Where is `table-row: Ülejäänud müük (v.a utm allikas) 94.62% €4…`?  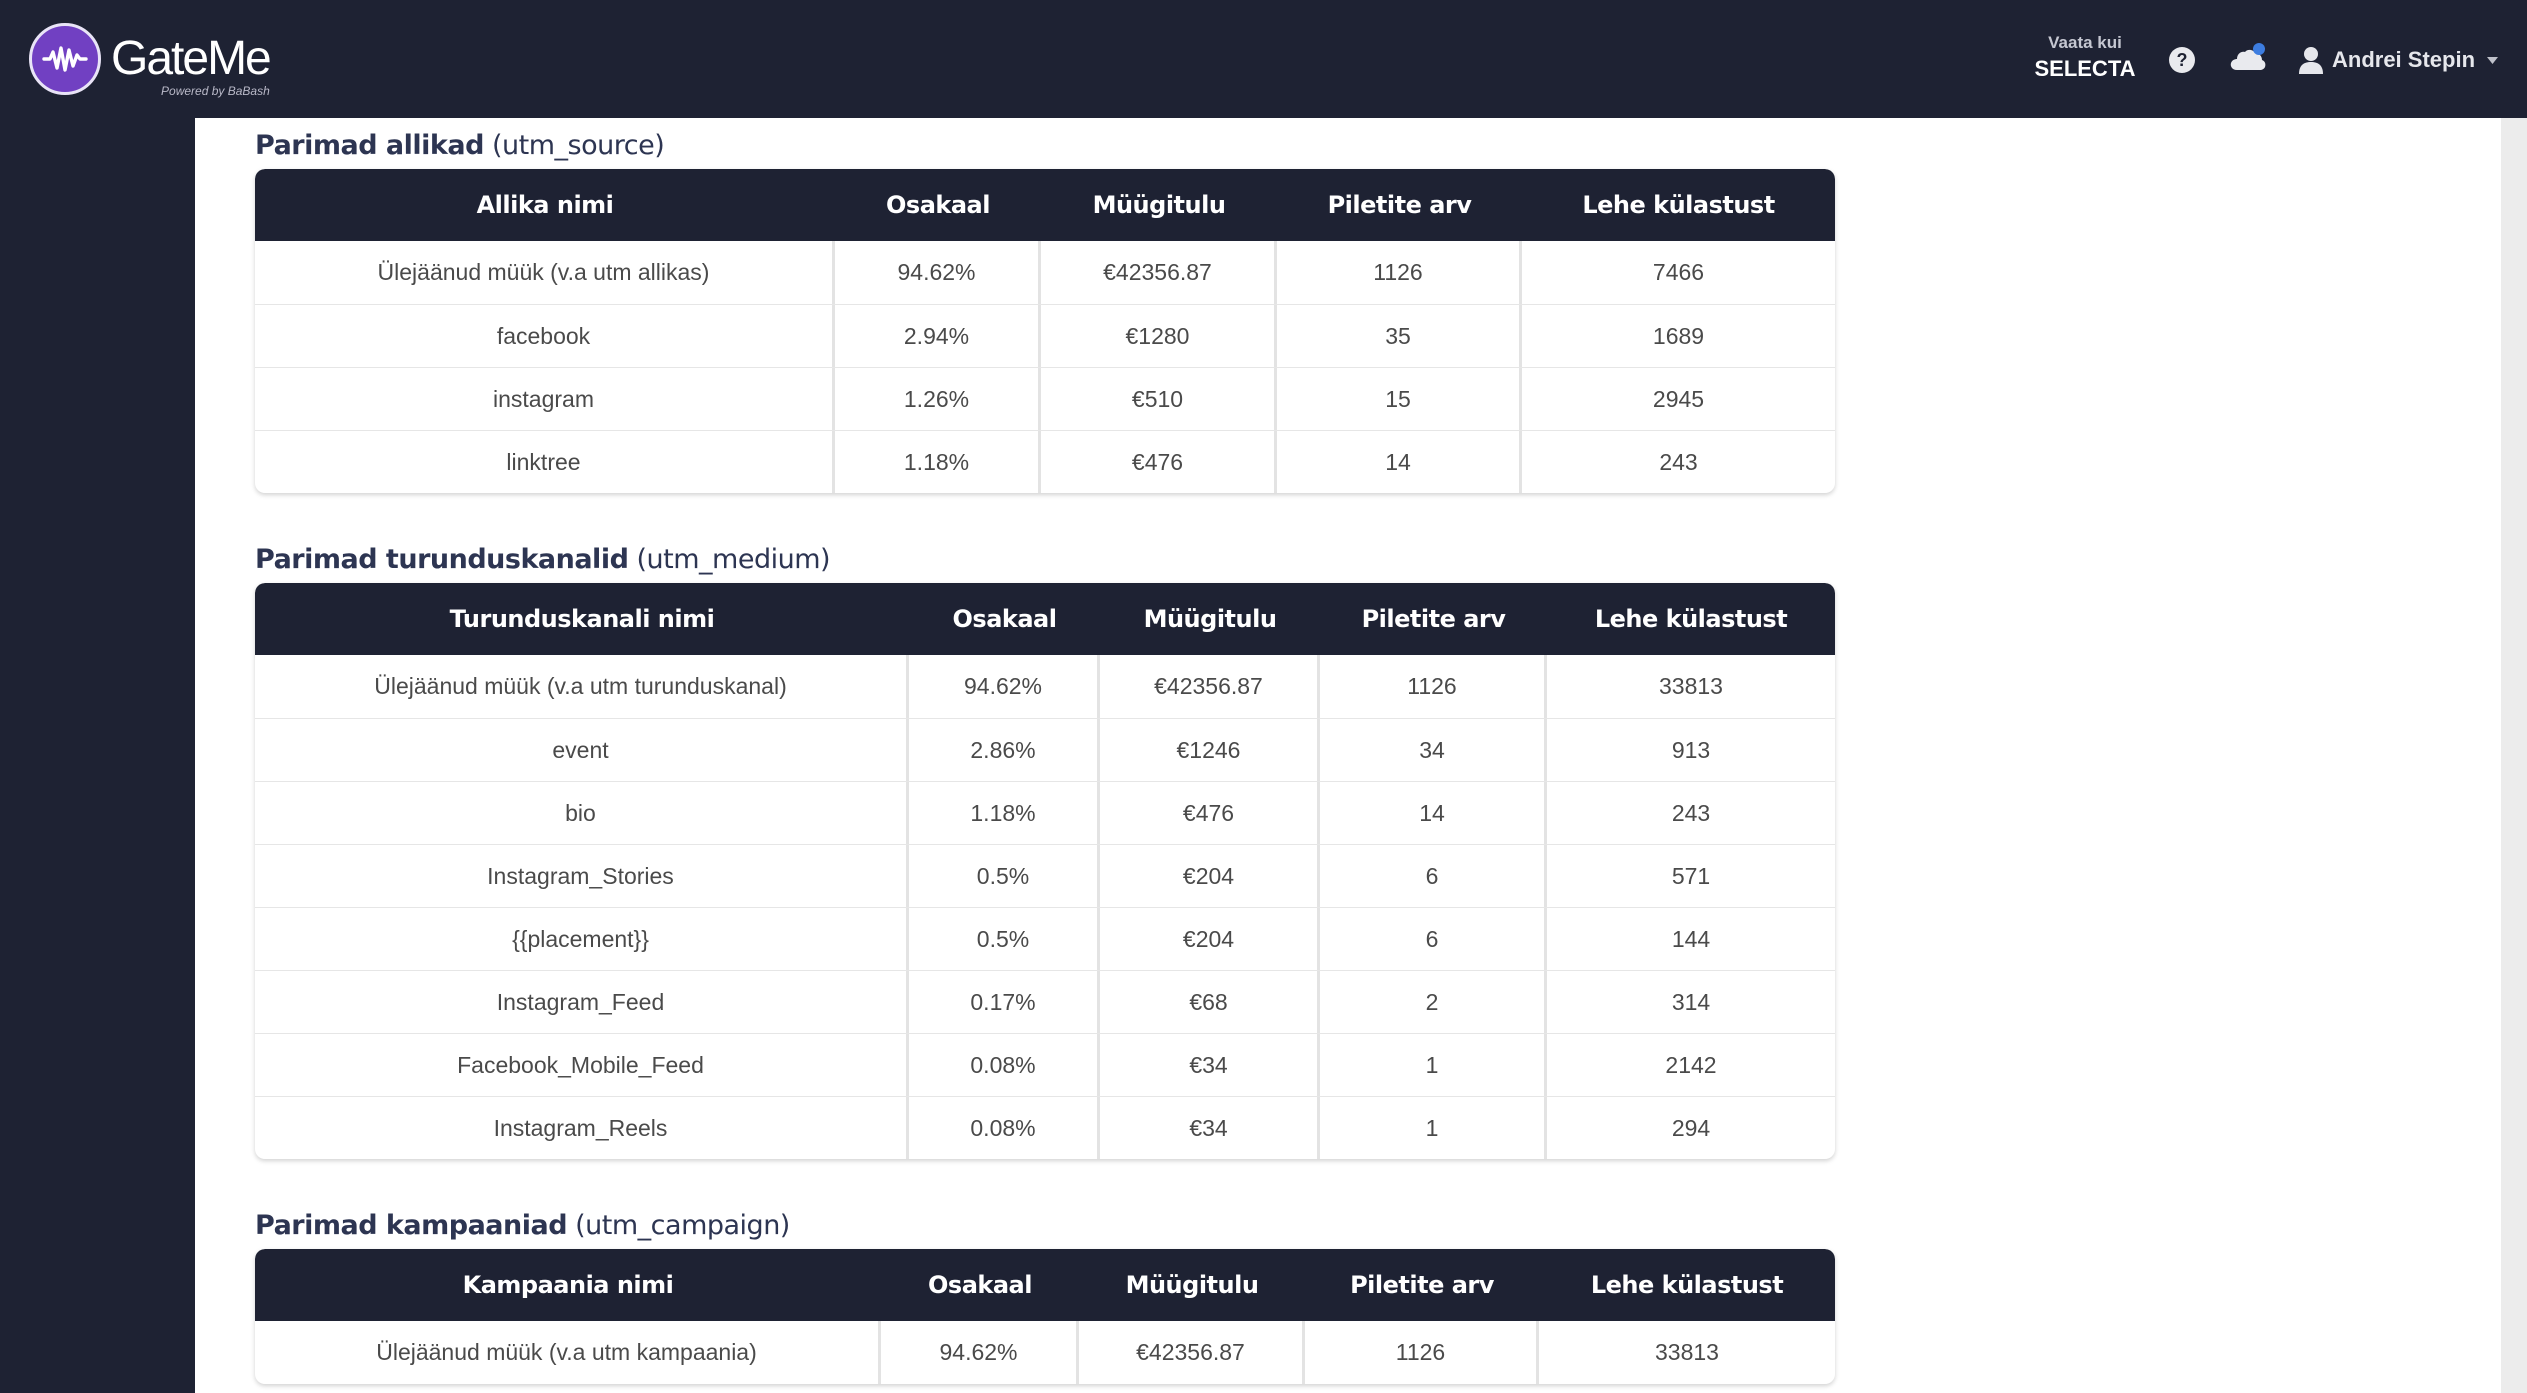 table-row: Ülejäänud müük (v.a utm allikas) 94.62% €4… is located at coordinates (1045, 272).